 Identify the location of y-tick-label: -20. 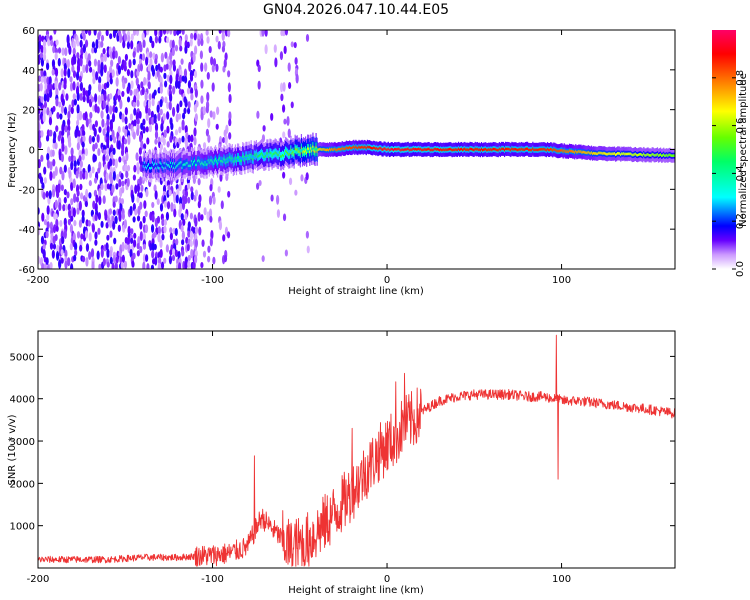
(27, 190).